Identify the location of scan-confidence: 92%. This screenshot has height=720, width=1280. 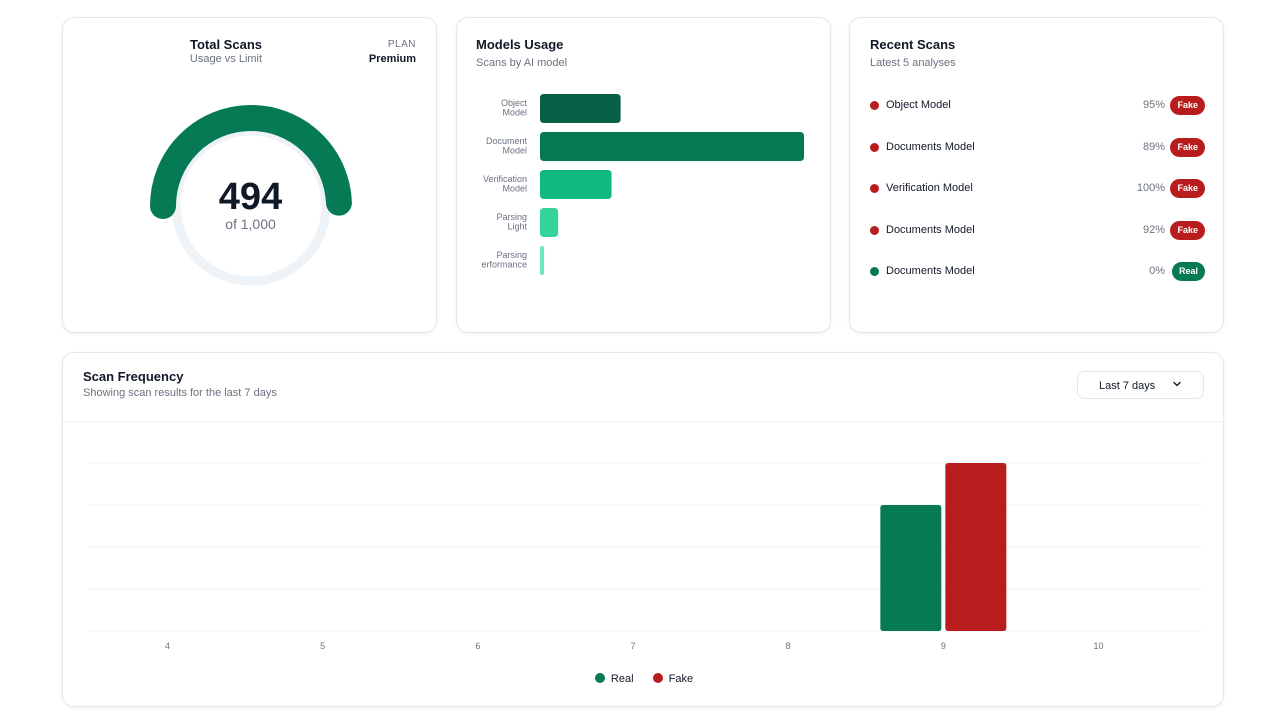
(1153, 230).